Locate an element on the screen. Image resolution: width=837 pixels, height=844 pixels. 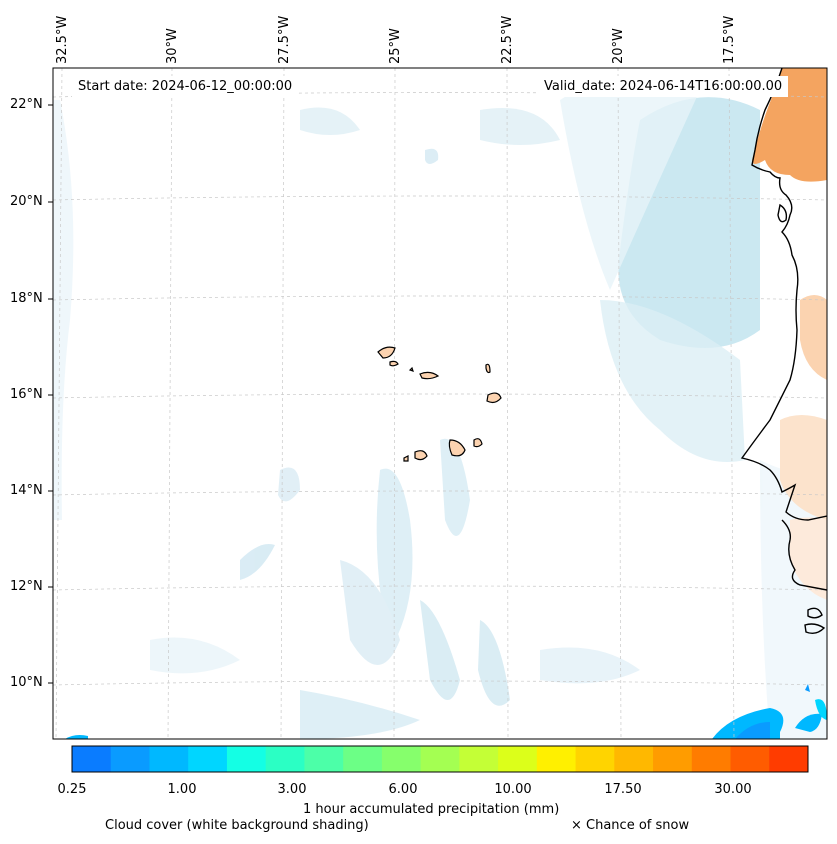
lat-label-22n: 22°N is located at coordinates (26, 104).